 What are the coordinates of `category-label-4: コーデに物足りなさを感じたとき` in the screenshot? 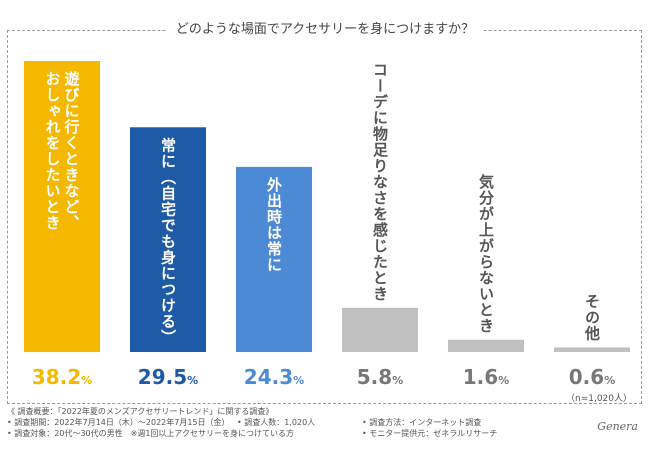 It's located at (380, 182).